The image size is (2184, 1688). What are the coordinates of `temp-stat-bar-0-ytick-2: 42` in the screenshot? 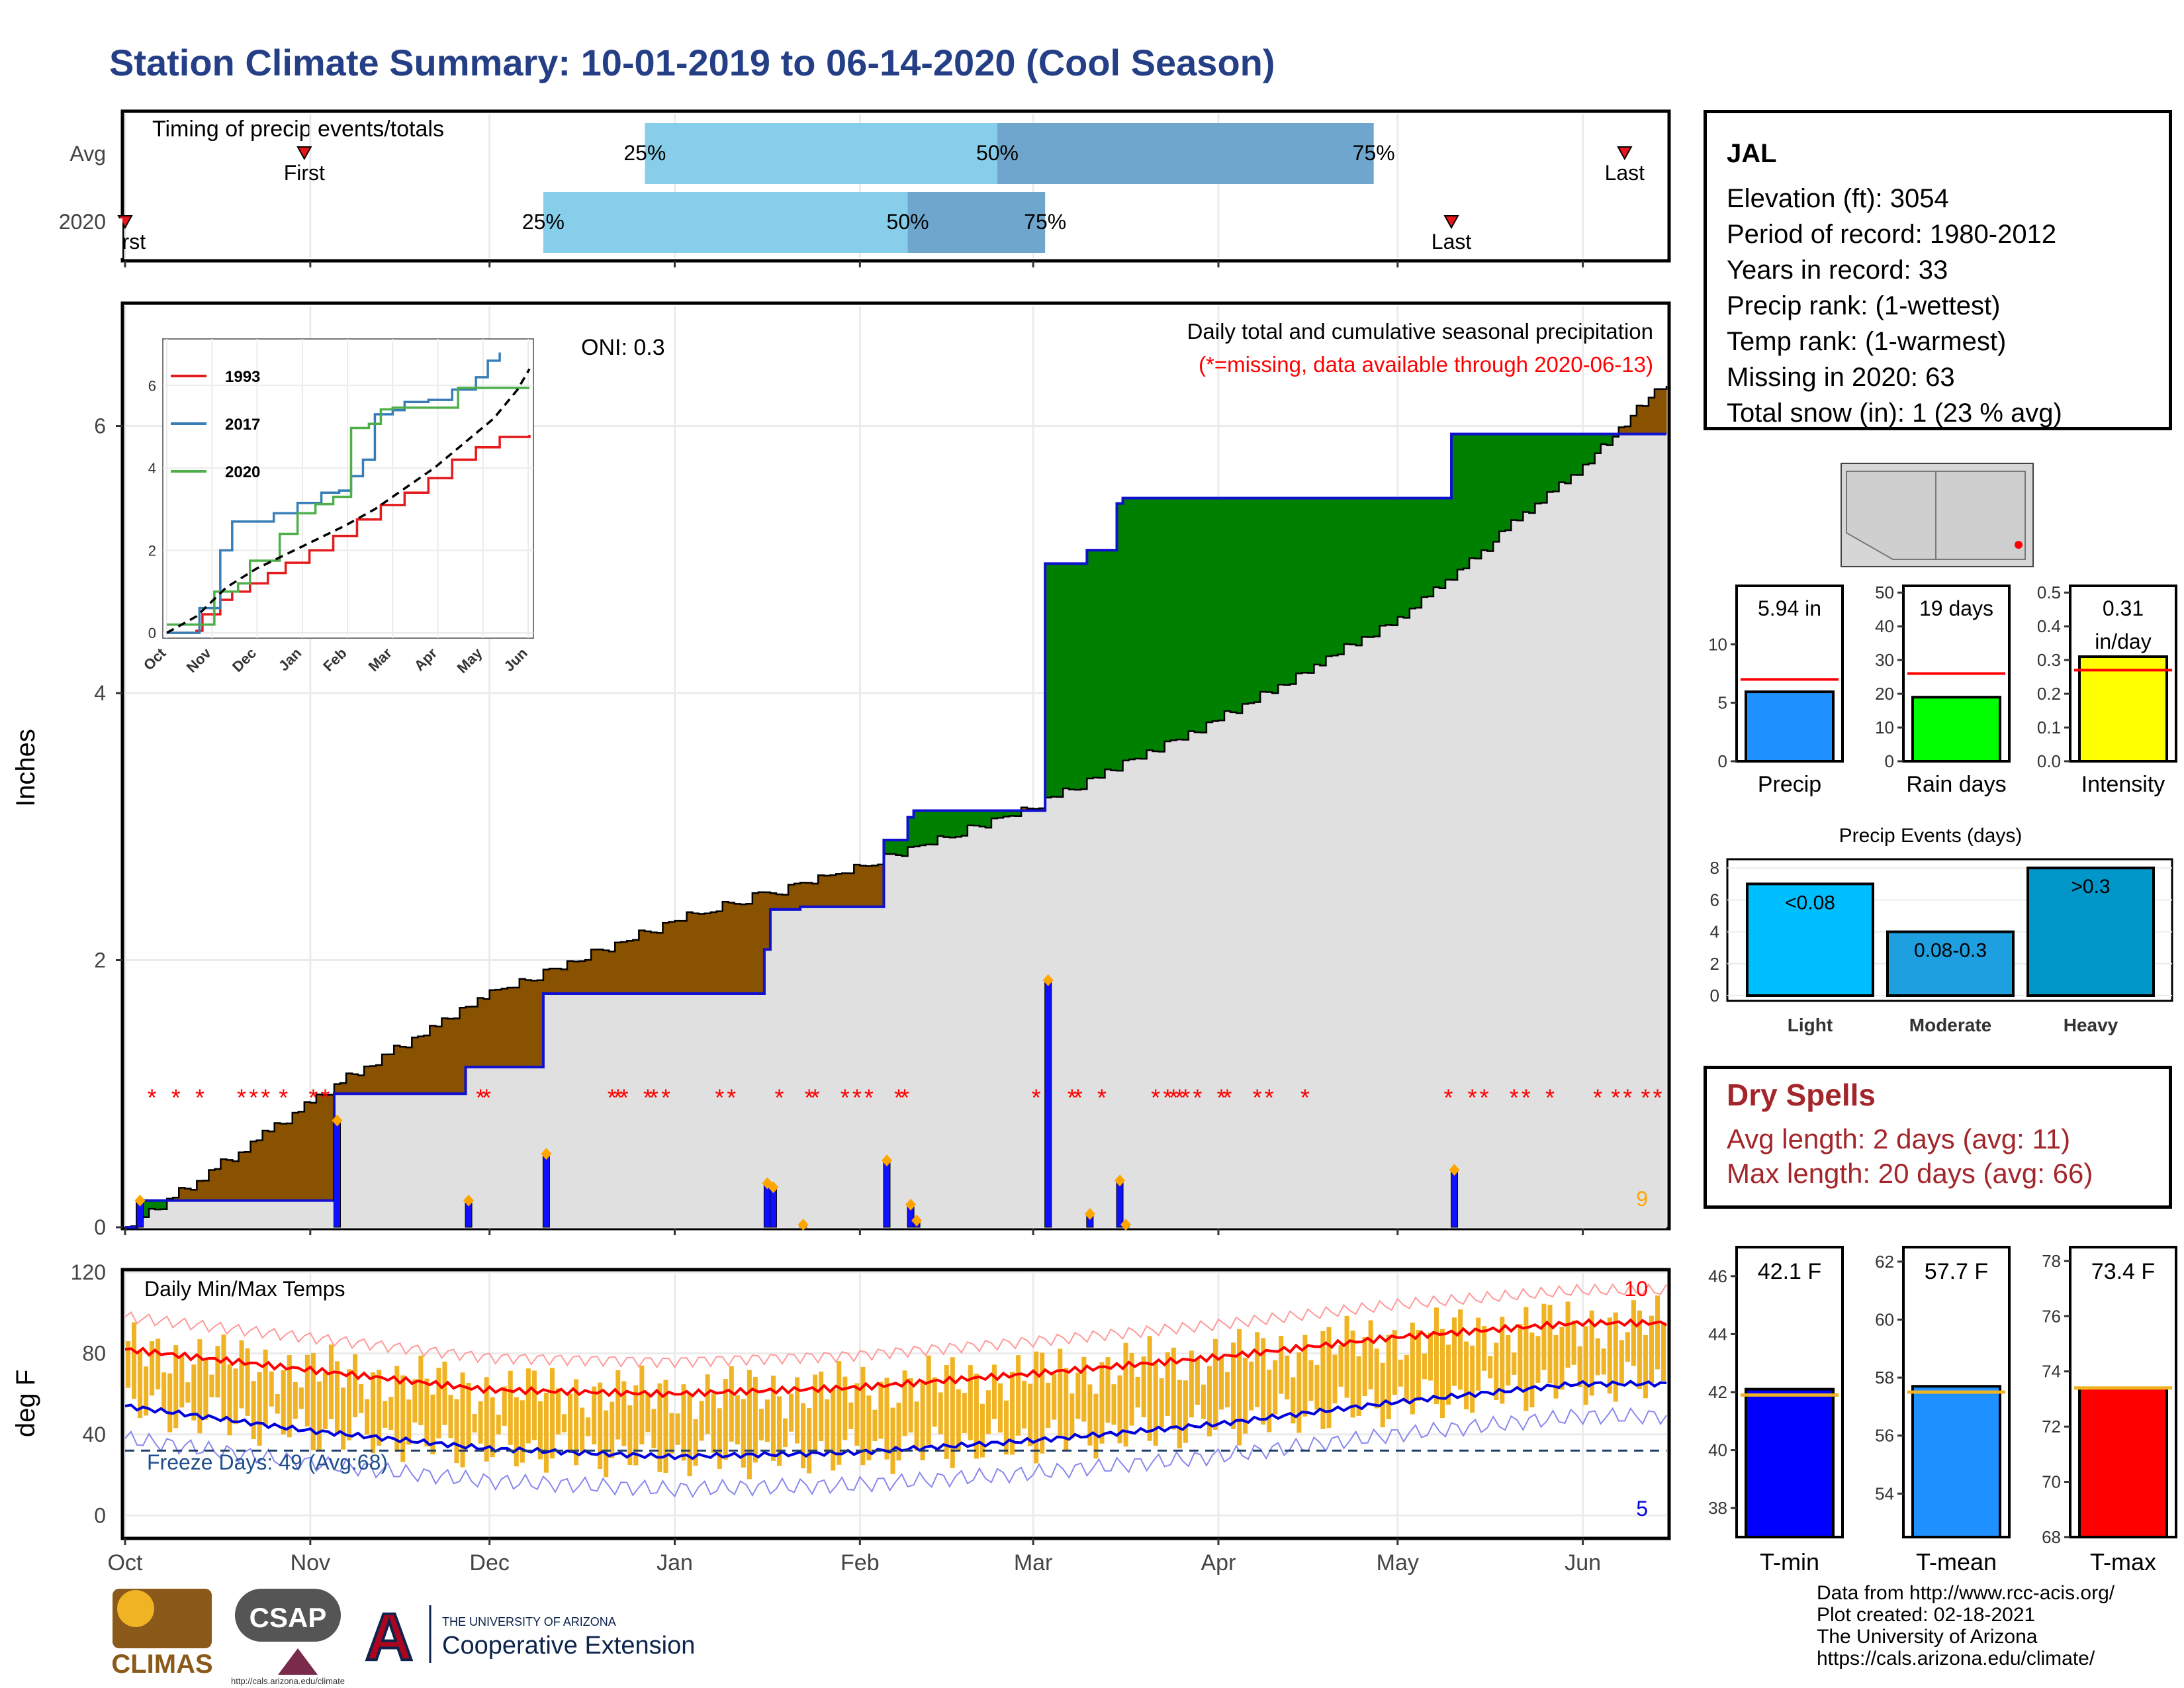 It's located at (1718, 1392).